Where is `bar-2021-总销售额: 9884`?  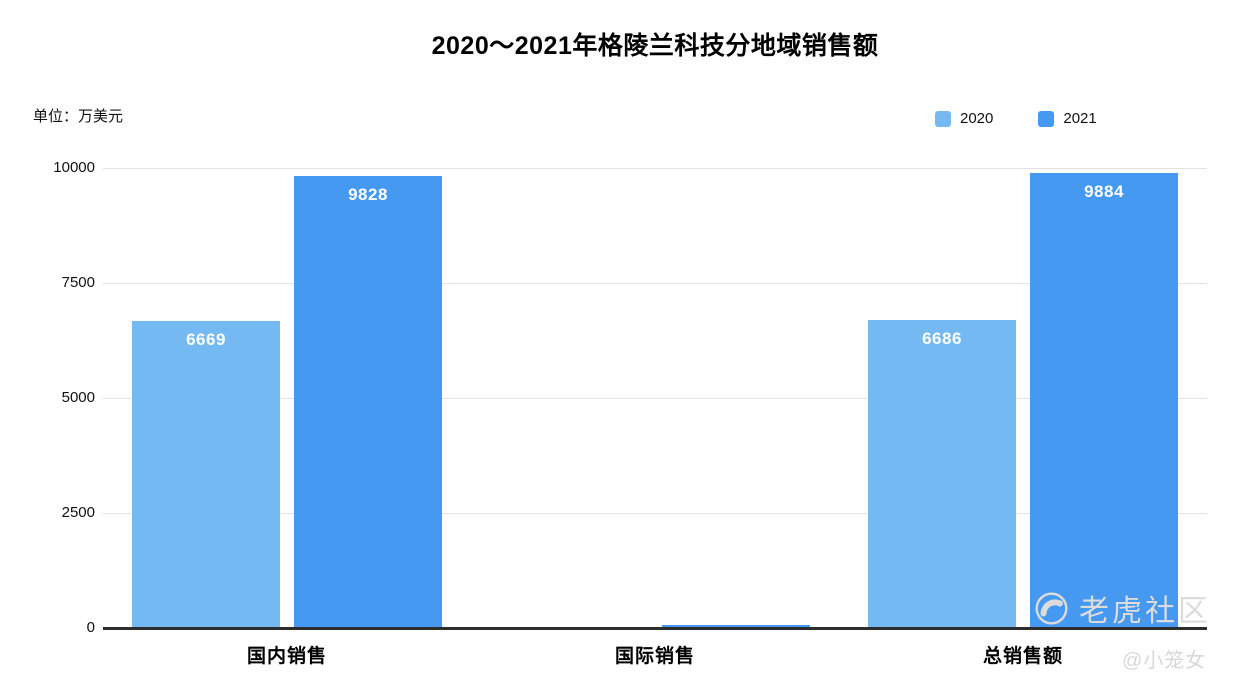 bar-2021-总销售额: 9884 is located at coordinates (1104, 400).